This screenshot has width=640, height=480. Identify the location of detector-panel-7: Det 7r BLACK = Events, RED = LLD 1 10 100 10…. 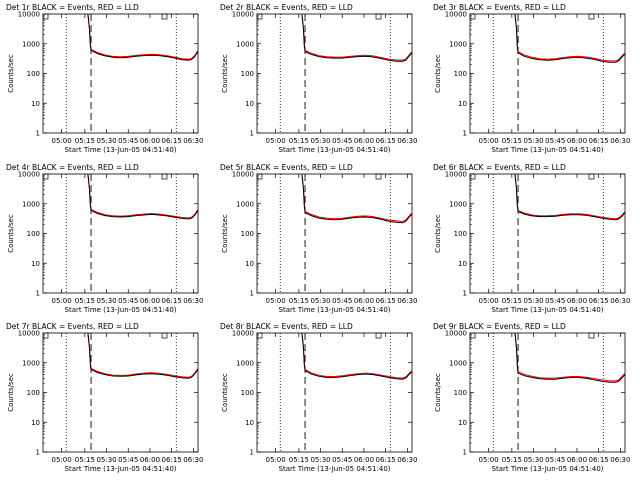
(104, 397).